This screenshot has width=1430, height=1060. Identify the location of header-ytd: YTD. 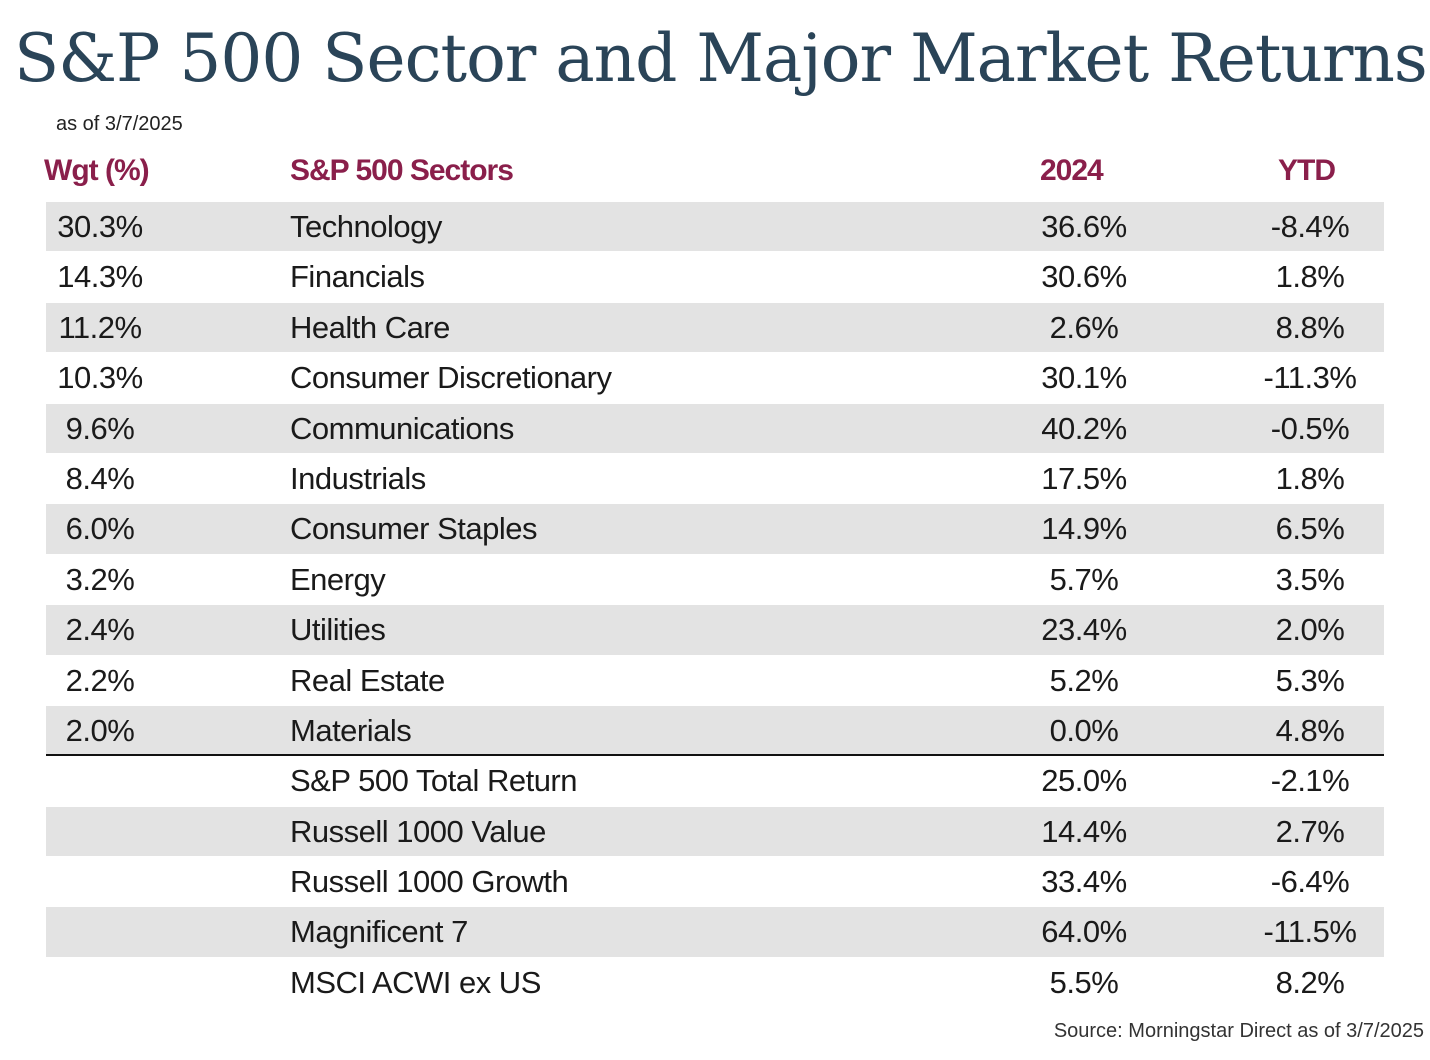
(1307, 170).